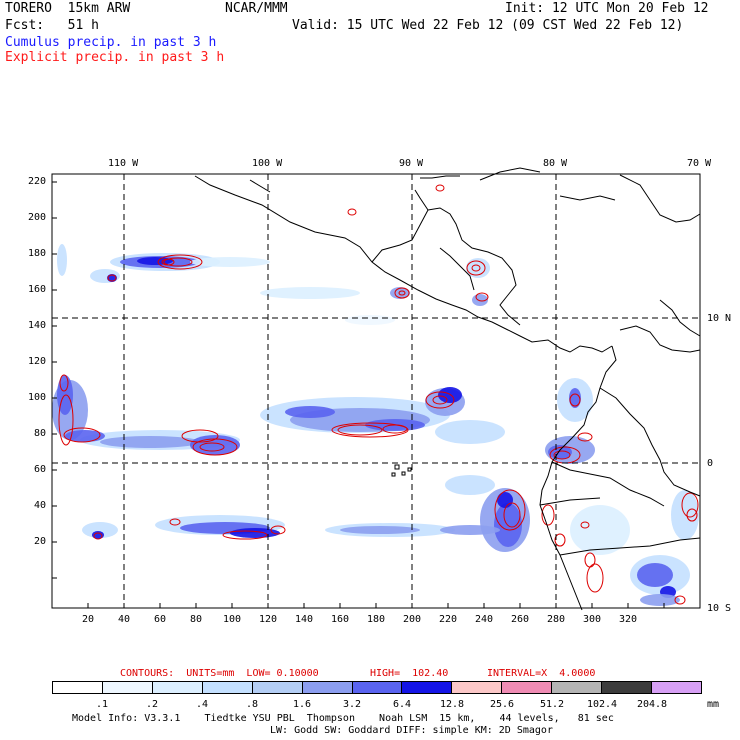  What do you see at coordinates (555, 163) in the screenshot?
I see `lon-label-80w: 80 W` at bounding box center [555, 163].